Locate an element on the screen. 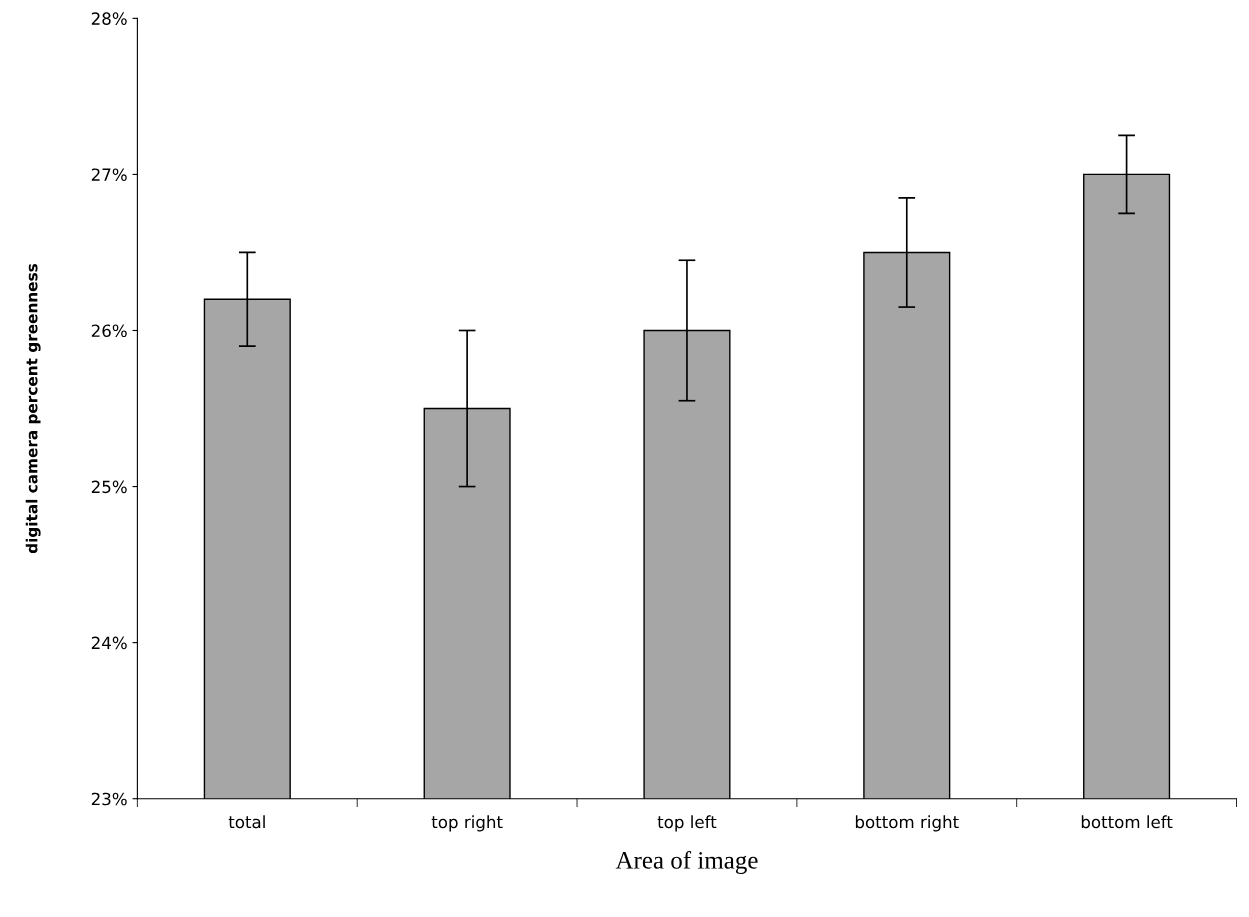 Image resolution: width=1249 pixels, height=917 pixels. y-tick-label: 27% is located at coordinates (109, 174).